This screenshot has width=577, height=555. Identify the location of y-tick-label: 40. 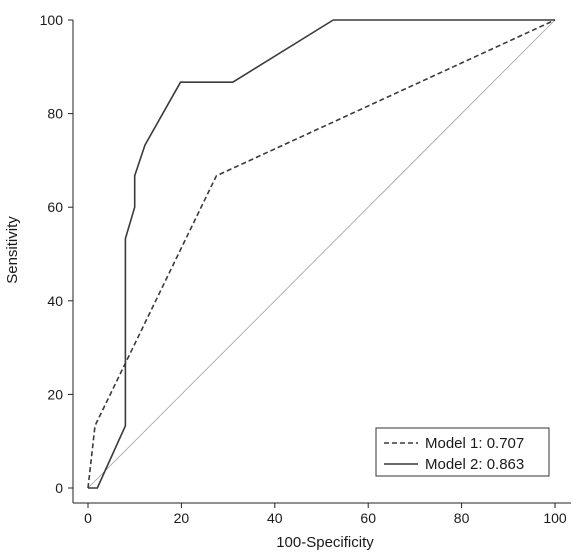
(55, 301).